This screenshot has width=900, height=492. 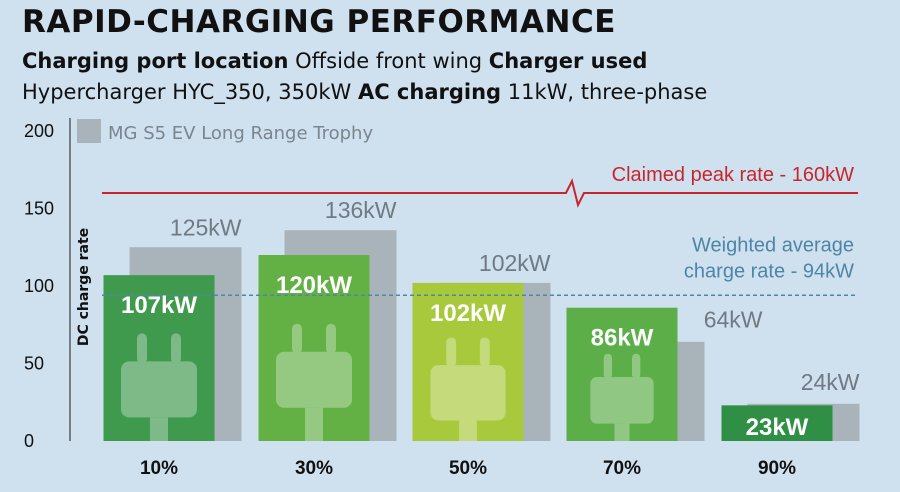 What do you see at coordinates (468, 468) in the screenshot?
I see `x-tick-label: 50%` at bounding box center [468, 468].